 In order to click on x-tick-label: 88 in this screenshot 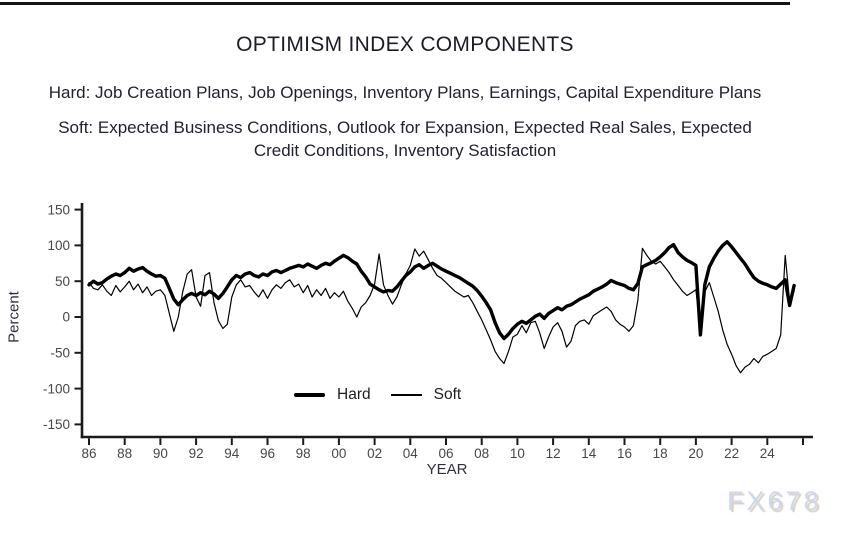, I will do `click(124, 453)`.